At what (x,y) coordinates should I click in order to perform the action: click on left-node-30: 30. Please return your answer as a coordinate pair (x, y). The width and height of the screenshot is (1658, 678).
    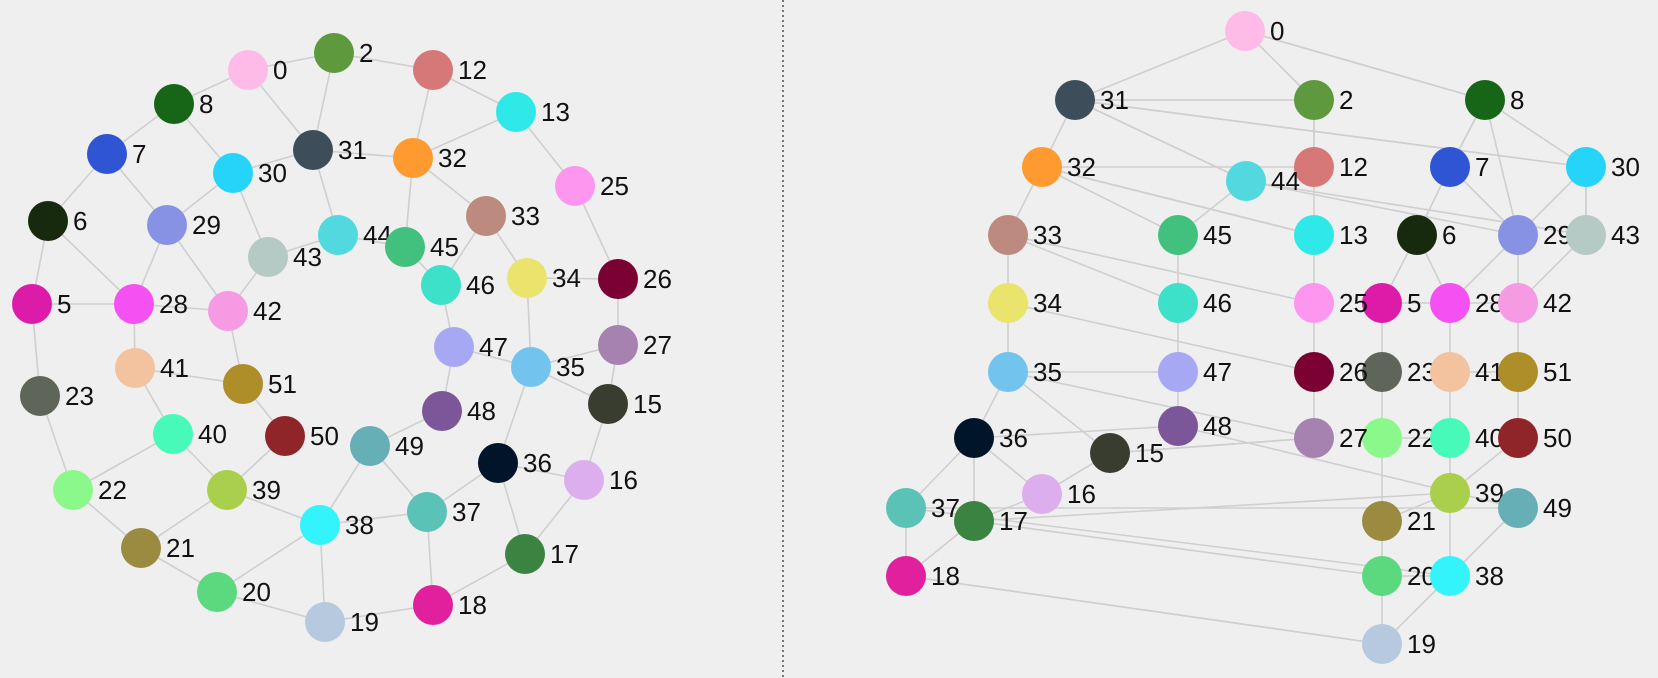
    Looking at the image, I should click on (250, 173).